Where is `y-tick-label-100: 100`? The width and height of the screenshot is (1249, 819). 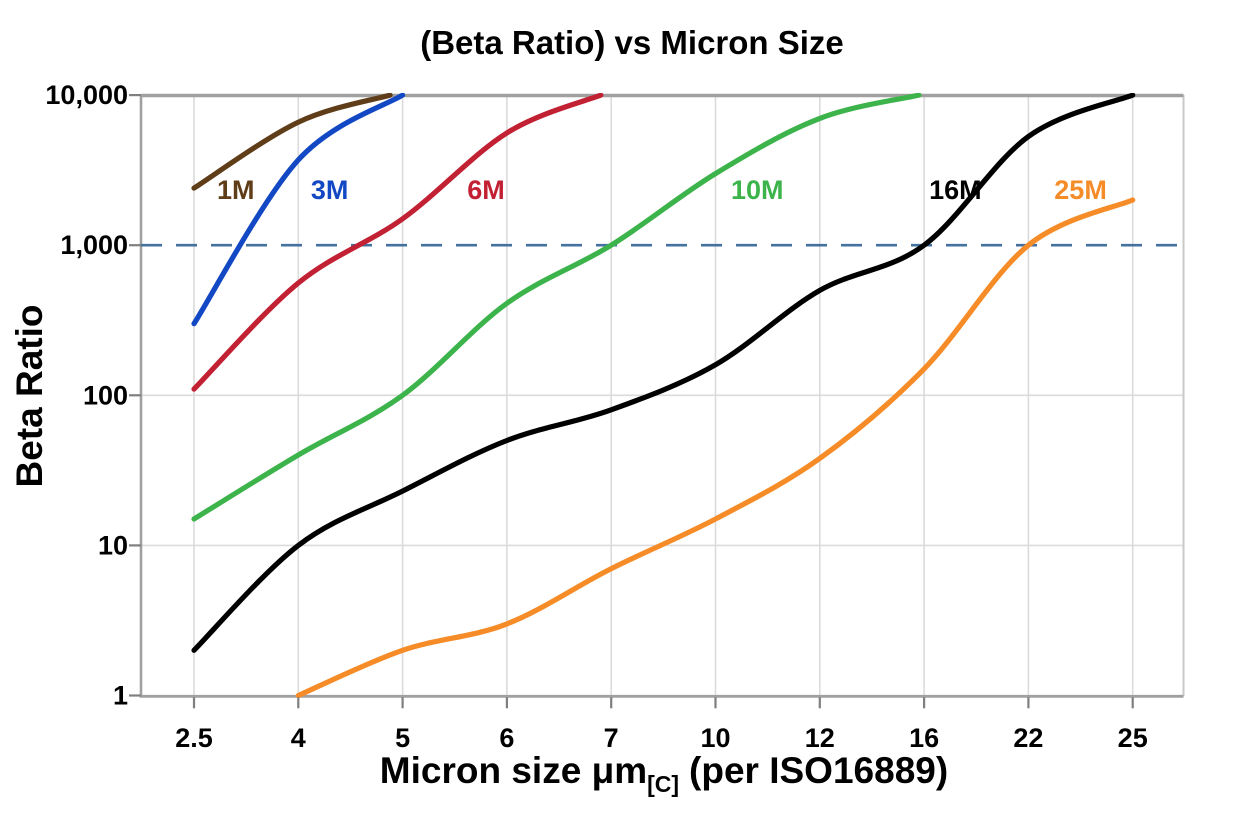
y-tick-label-100: 100 is located at coordinates (105, 395).